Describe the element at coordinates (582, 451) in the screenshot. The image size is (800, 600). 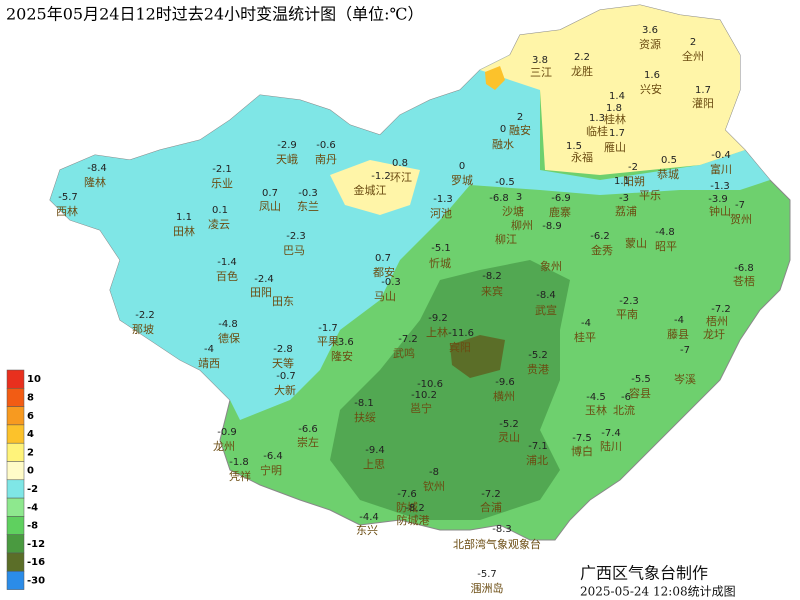
I see `place-name: 博白` at that location.